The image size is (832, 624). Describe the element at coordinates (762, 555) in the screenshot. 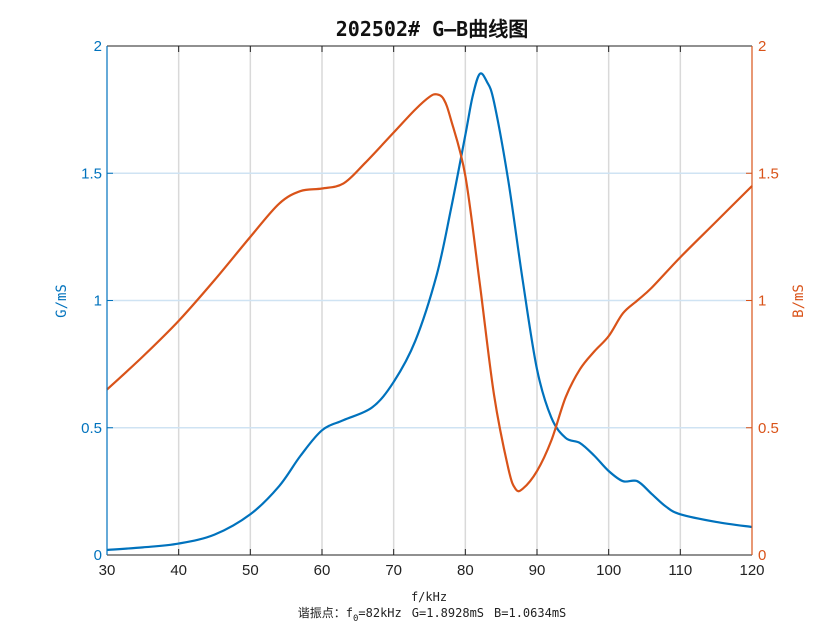

I see `y-tick-label-right: 0` at that location.